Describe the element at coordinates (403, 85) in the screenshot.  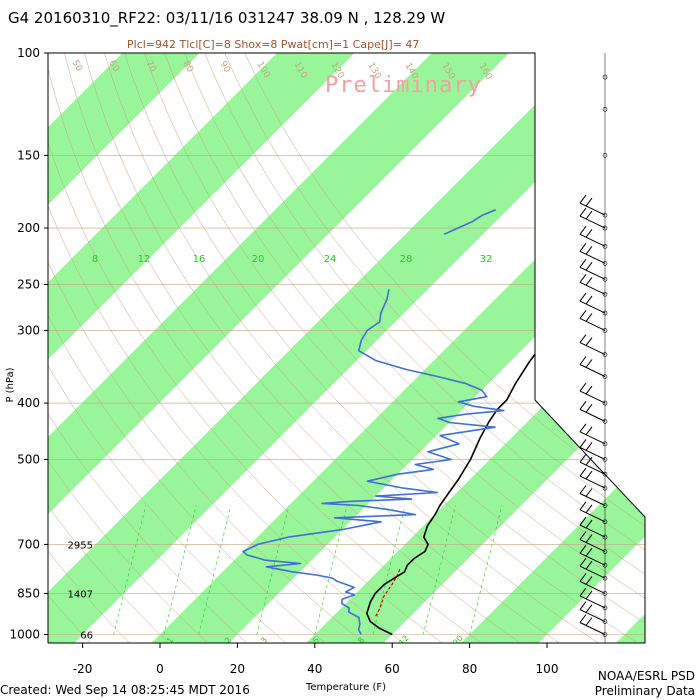
I see `watermark: Preliminary` at that location.